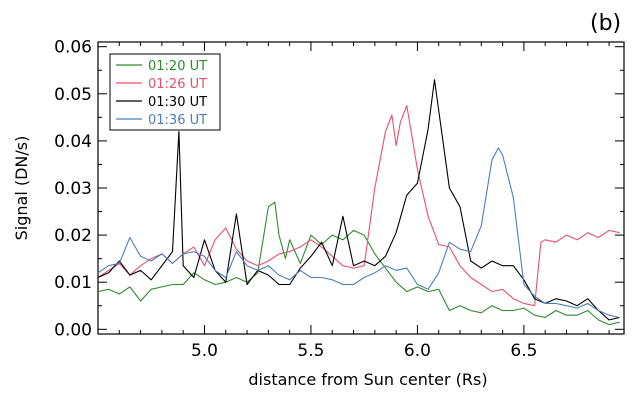 Image resolution: width=636 pixels, height=394 pixels. I want to click on legend-label: 01:30 UT, so click(177, 102).